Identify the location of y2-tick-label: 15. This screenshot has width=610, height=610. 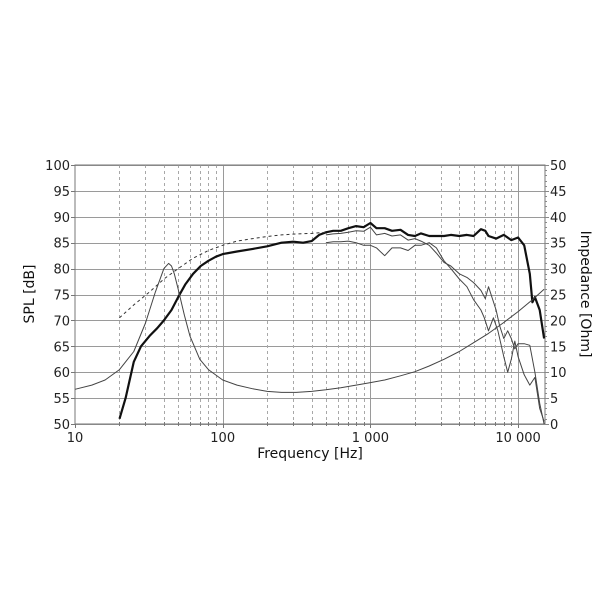
(558, 347).